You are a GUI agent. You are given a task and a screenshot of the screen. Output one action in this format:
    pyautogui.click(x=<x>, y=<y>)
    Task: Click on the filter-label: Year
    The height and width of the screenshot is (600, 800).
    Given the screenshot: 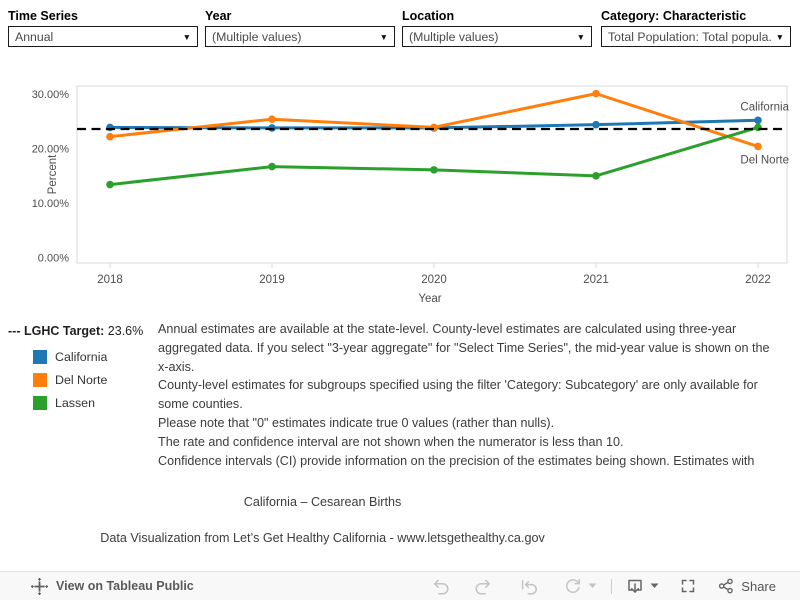 What is the action you would take?
    pyautogui.click(x=218, y=16)
    